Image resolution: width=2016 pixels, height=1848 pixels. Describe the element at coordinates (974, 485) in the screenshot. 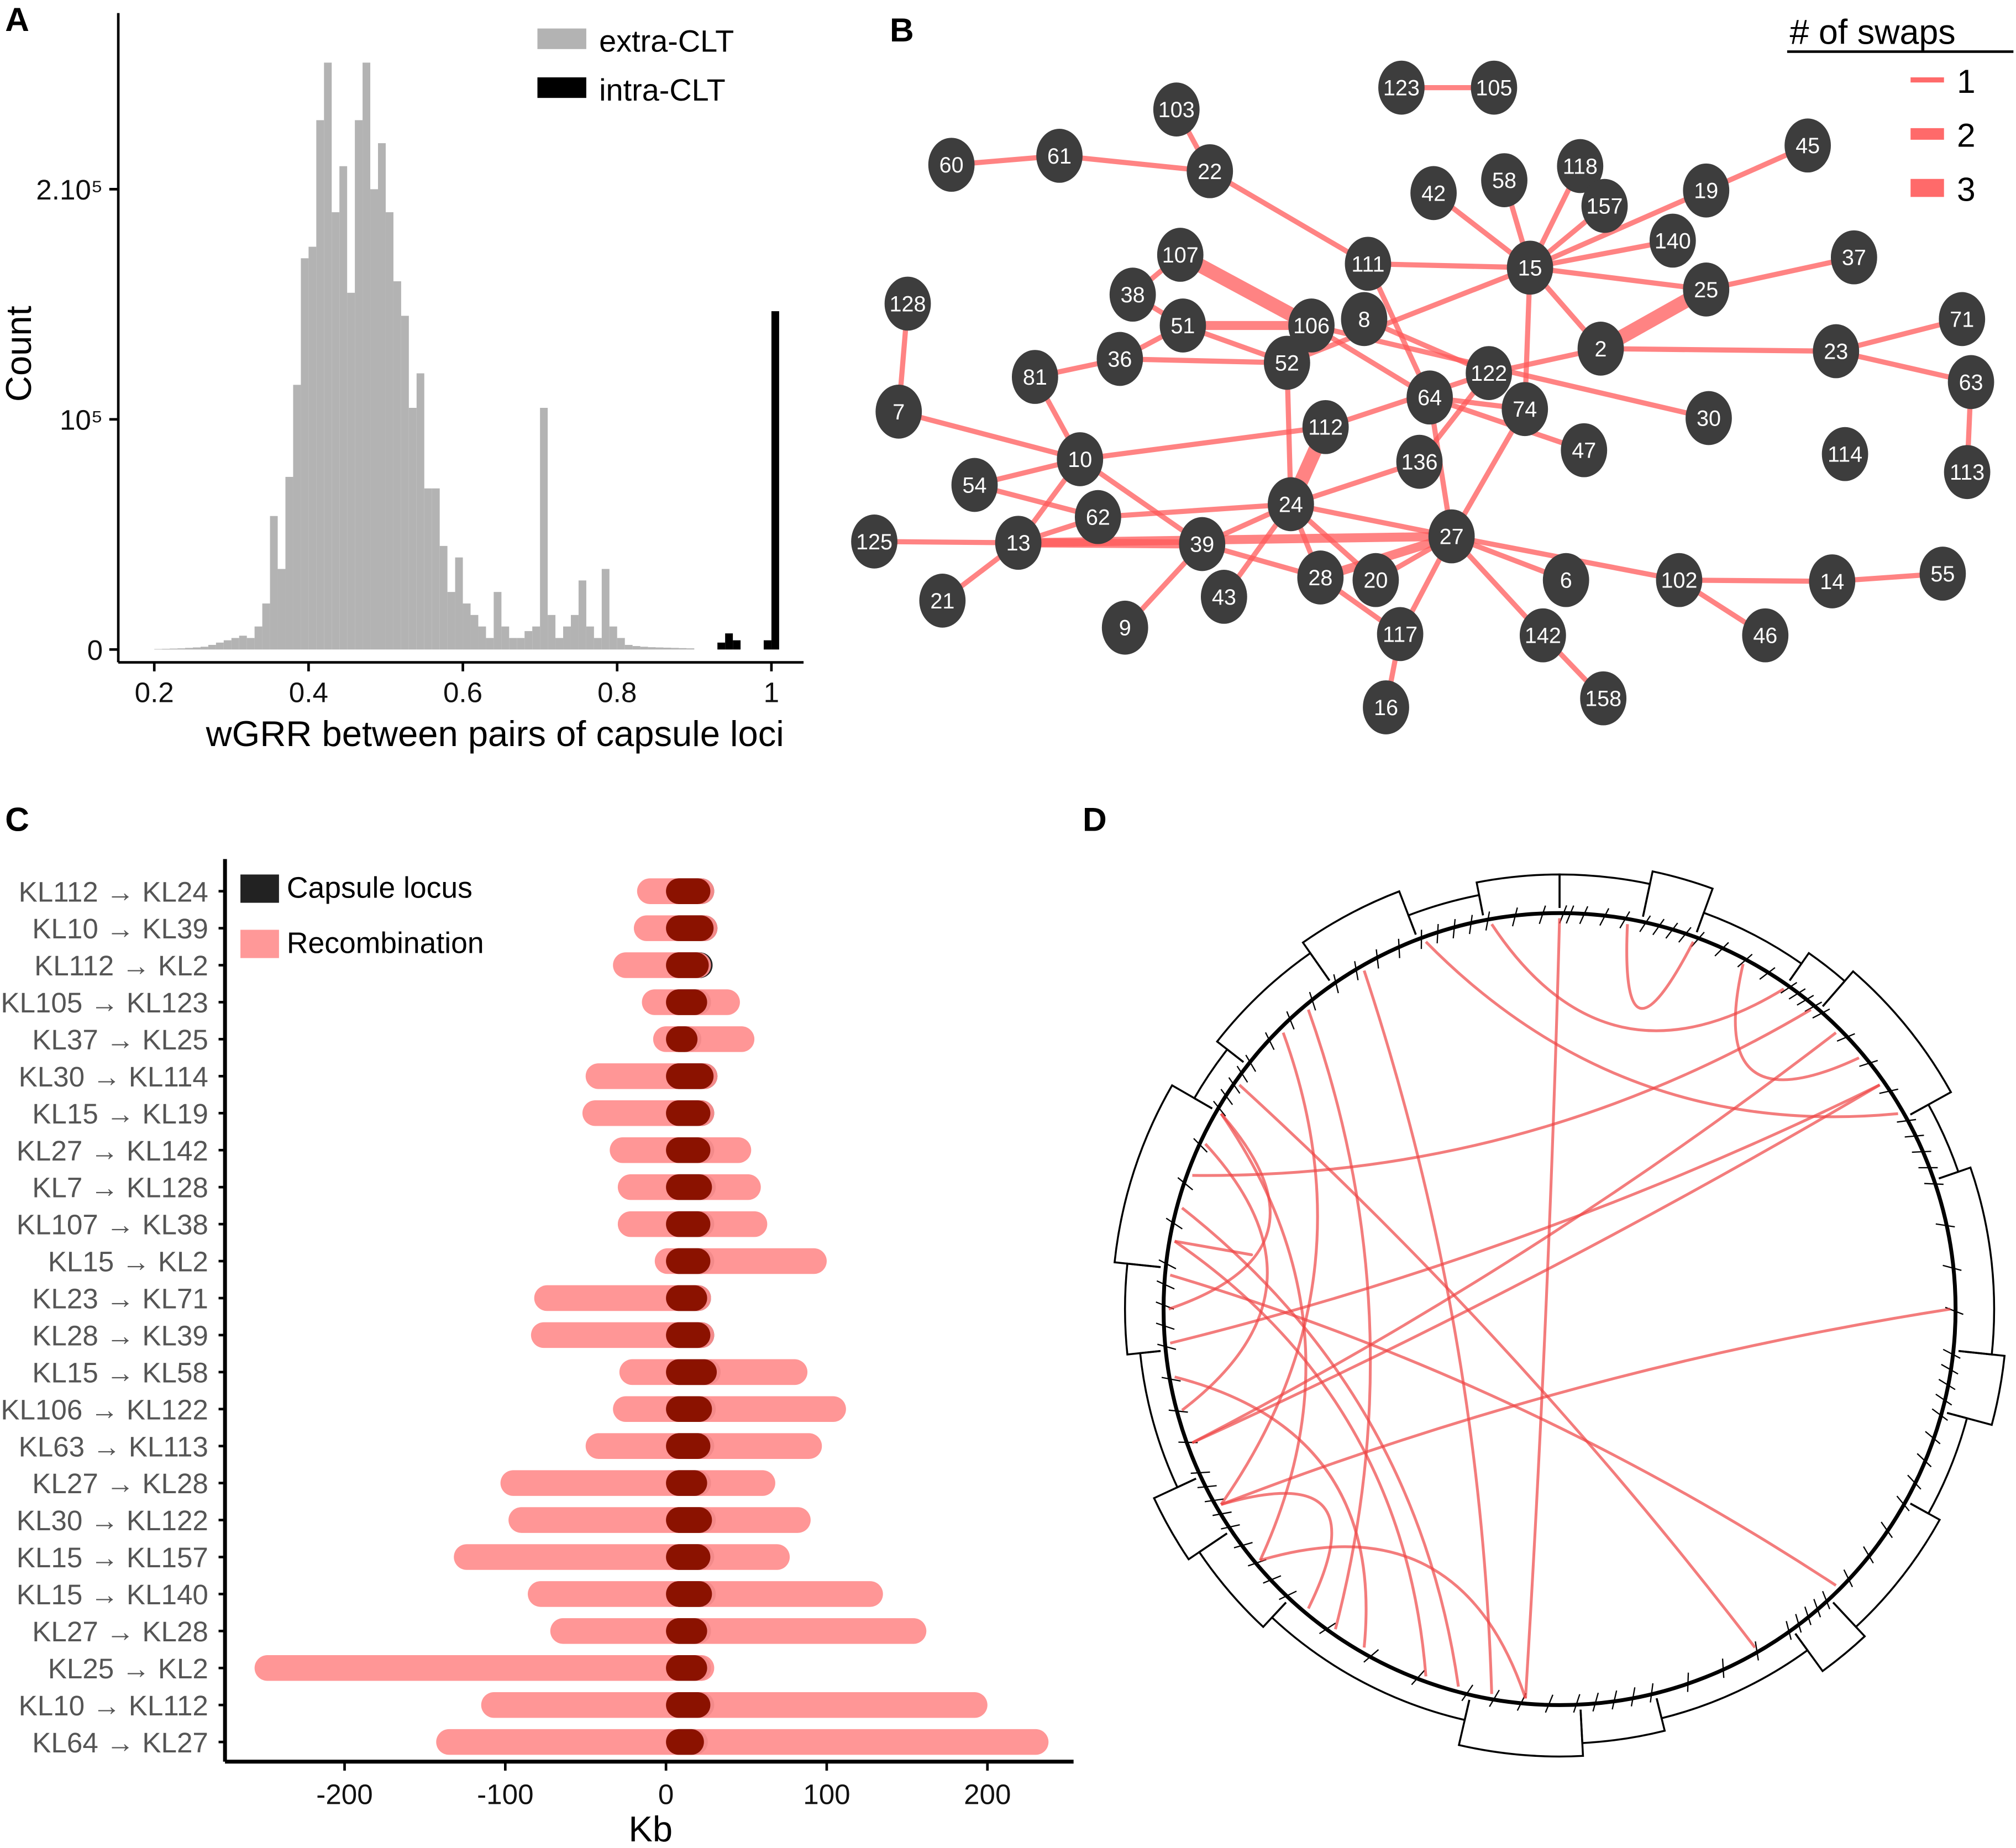

I see `network-node: 54` at that location.